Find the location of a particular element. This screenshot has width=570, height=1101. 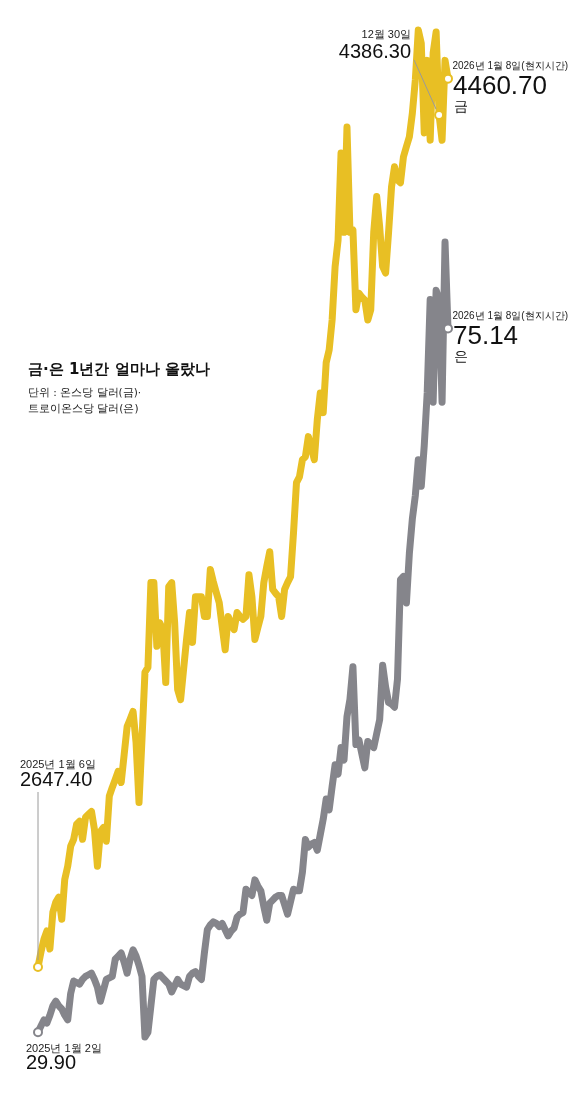

series-label: 금 is located at coordinates (461, 105).